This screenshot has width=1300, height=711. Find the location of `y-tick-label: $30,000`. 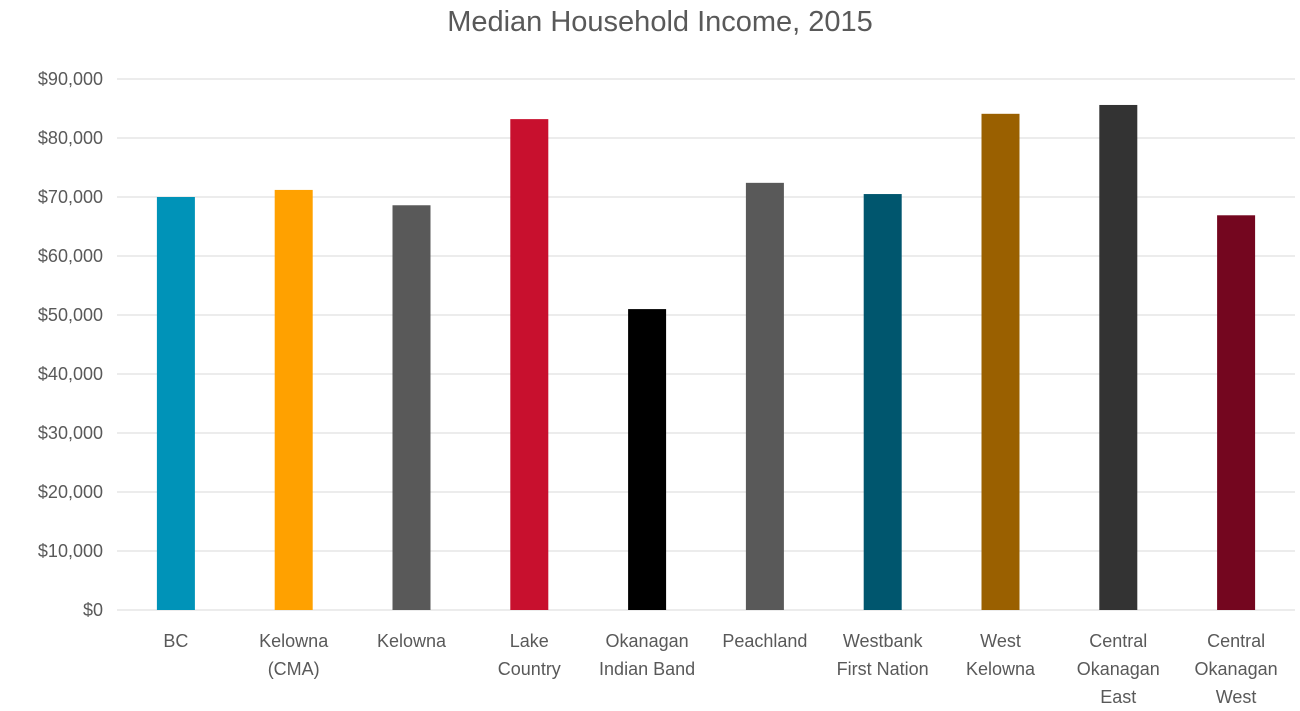

y-tick-label: $30,000 is located at coordinates (70, 433).